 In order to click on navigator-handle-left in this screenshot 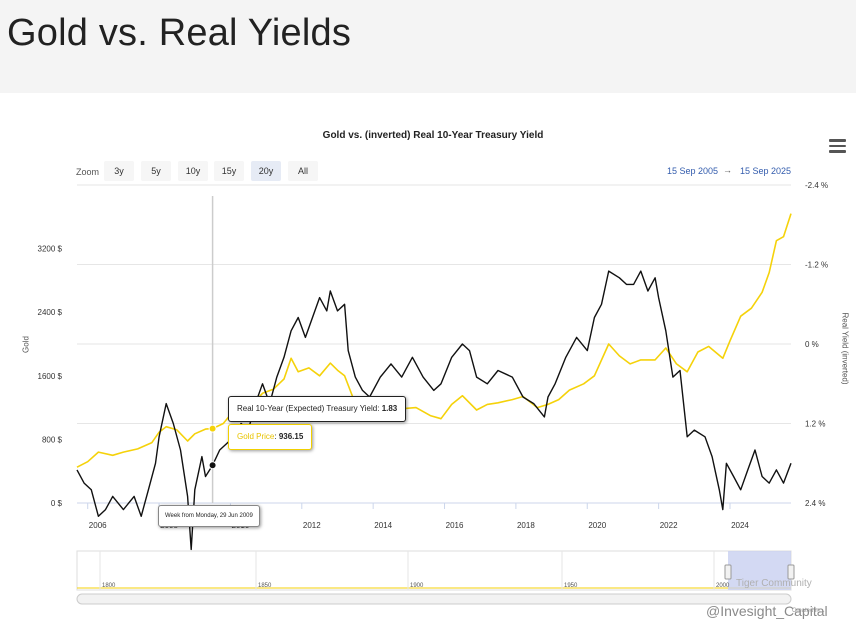, I will do `click(728, 572)`.